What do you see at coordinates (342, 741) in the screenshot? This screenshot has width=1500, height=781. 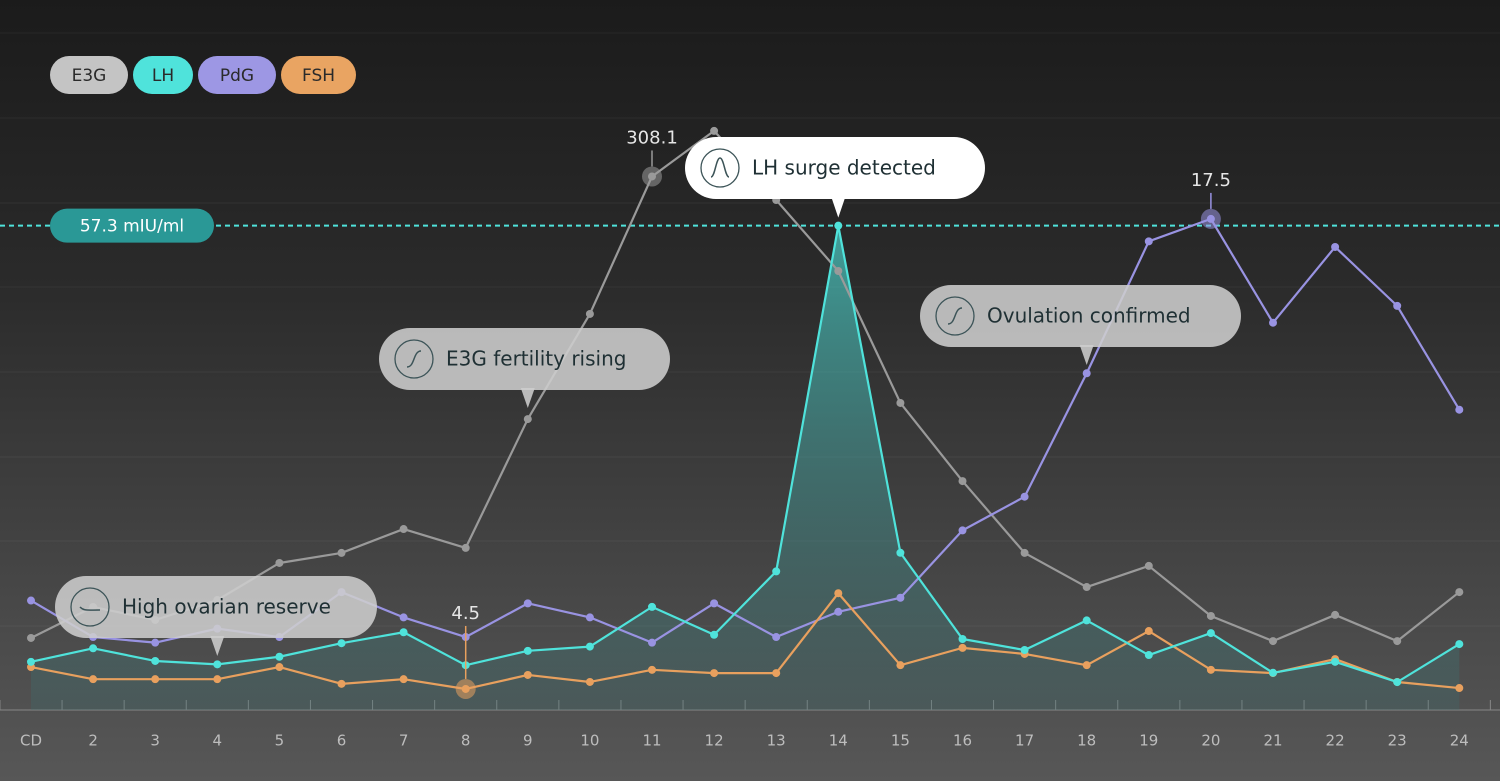 I see `x-tick-label: 6` at bounding box center [342, 741].